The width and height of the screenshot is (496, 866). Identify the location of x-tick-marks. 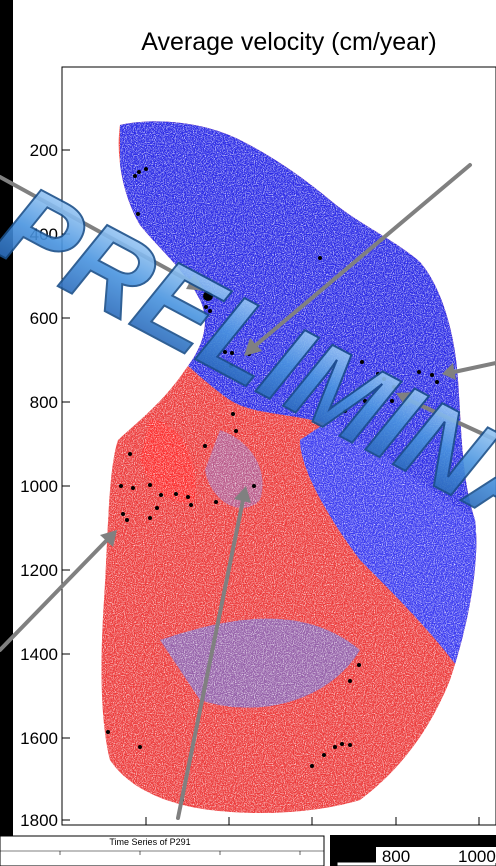
(312, 821).